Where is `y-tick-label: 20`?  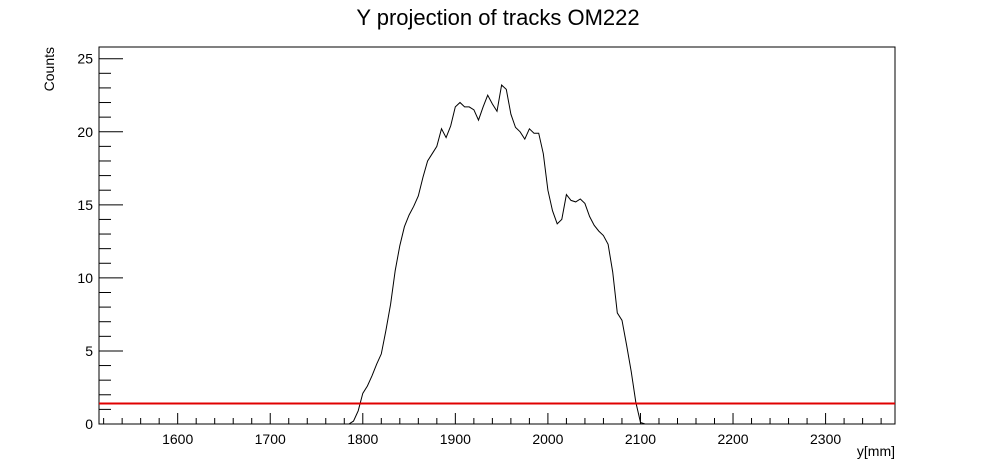
y-tick-label: 20 is located at coordinates (85, 132).